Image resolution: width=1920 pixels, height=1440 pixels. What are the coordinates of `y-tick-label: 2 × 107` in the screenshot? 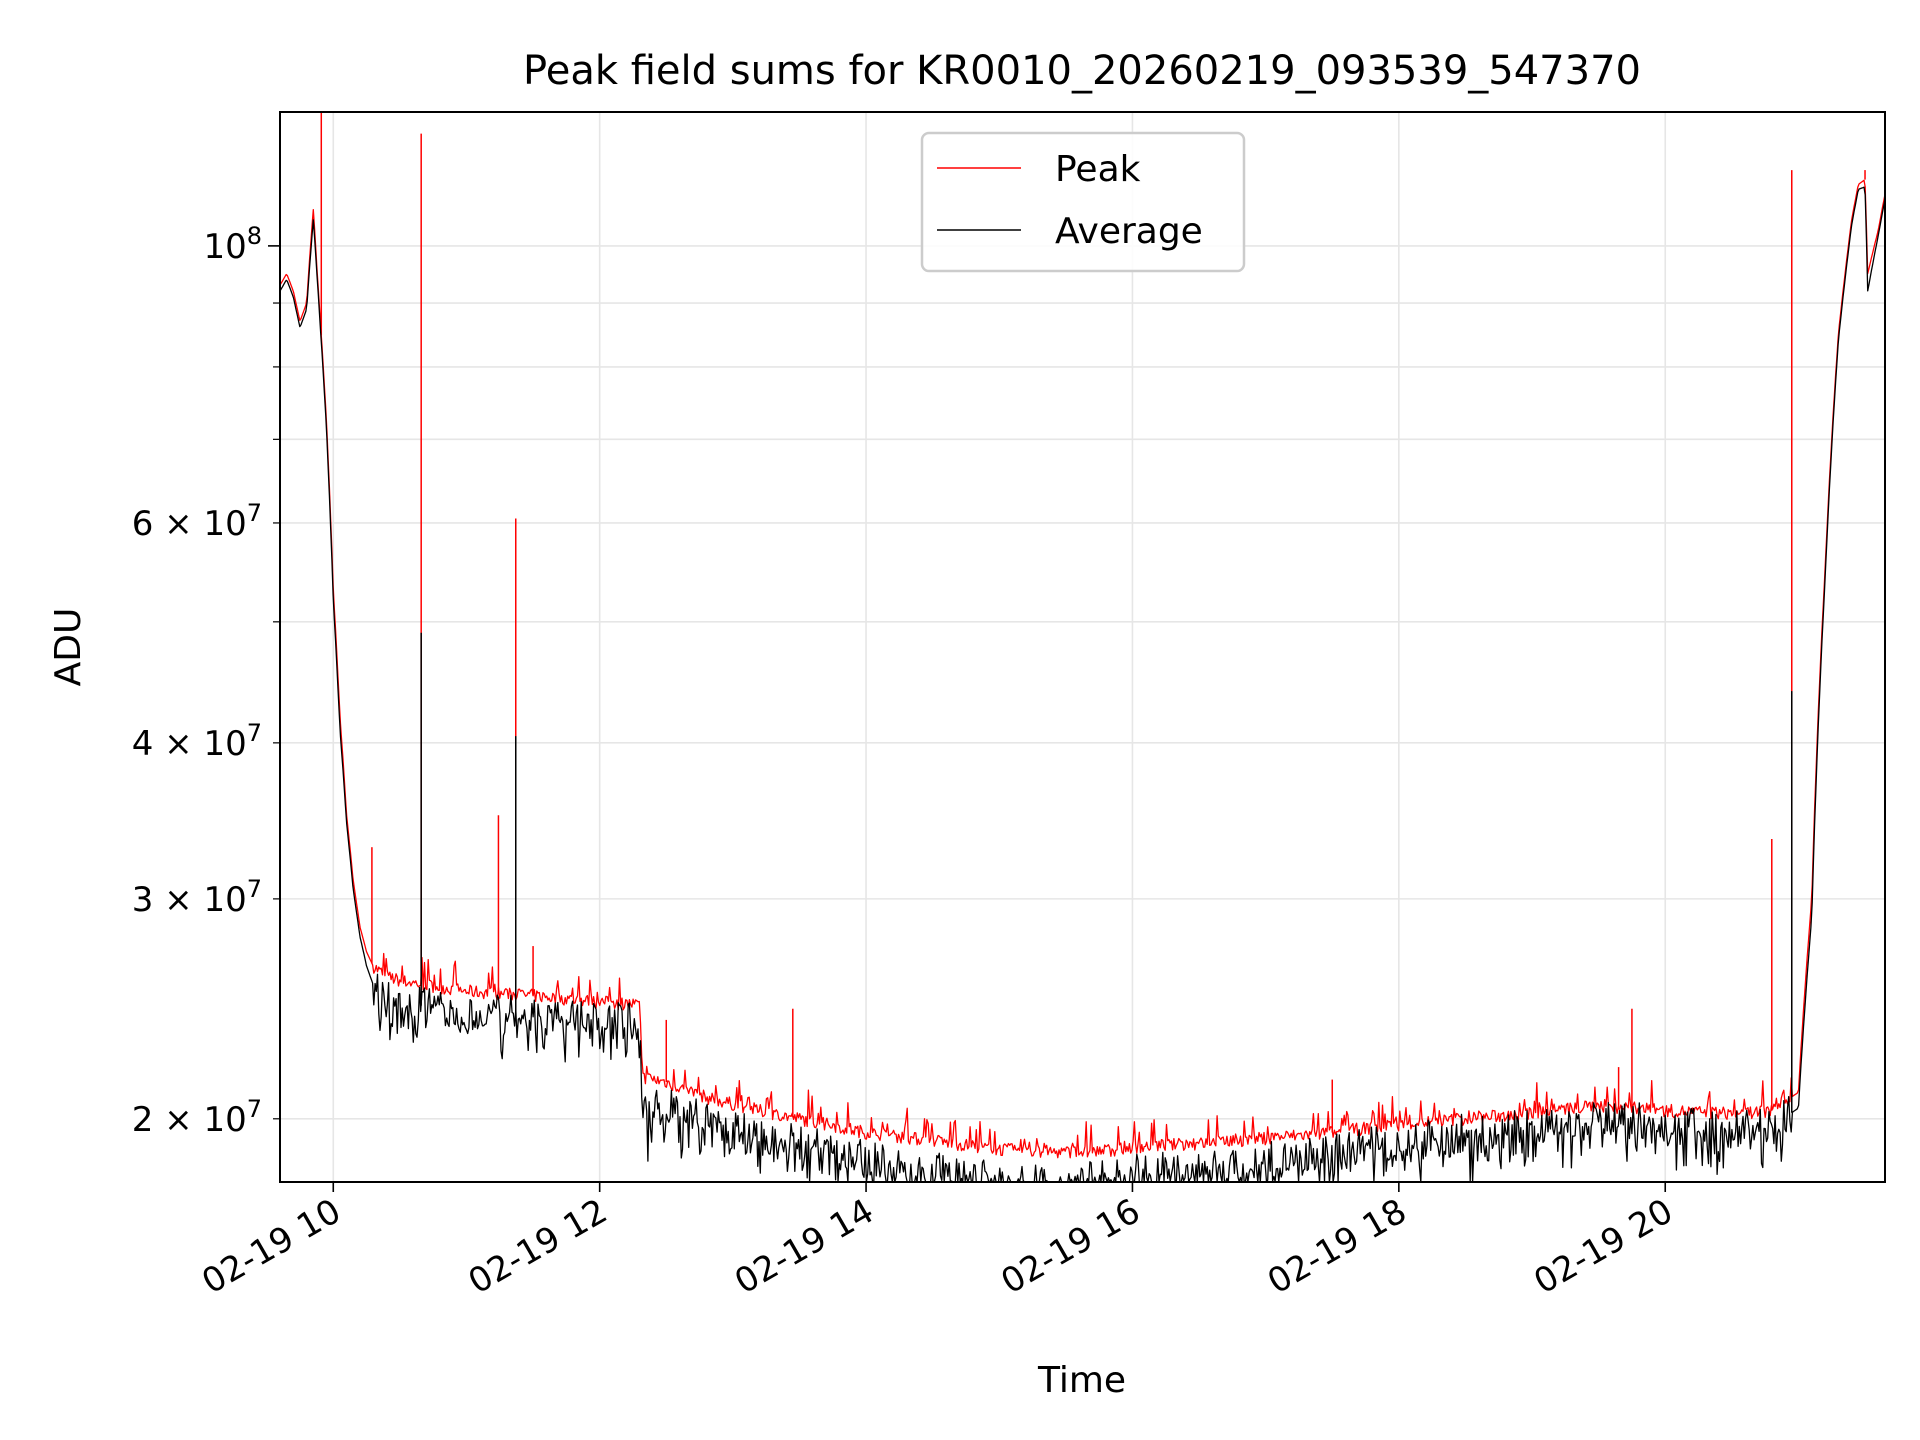 It's located at (197, 1117).